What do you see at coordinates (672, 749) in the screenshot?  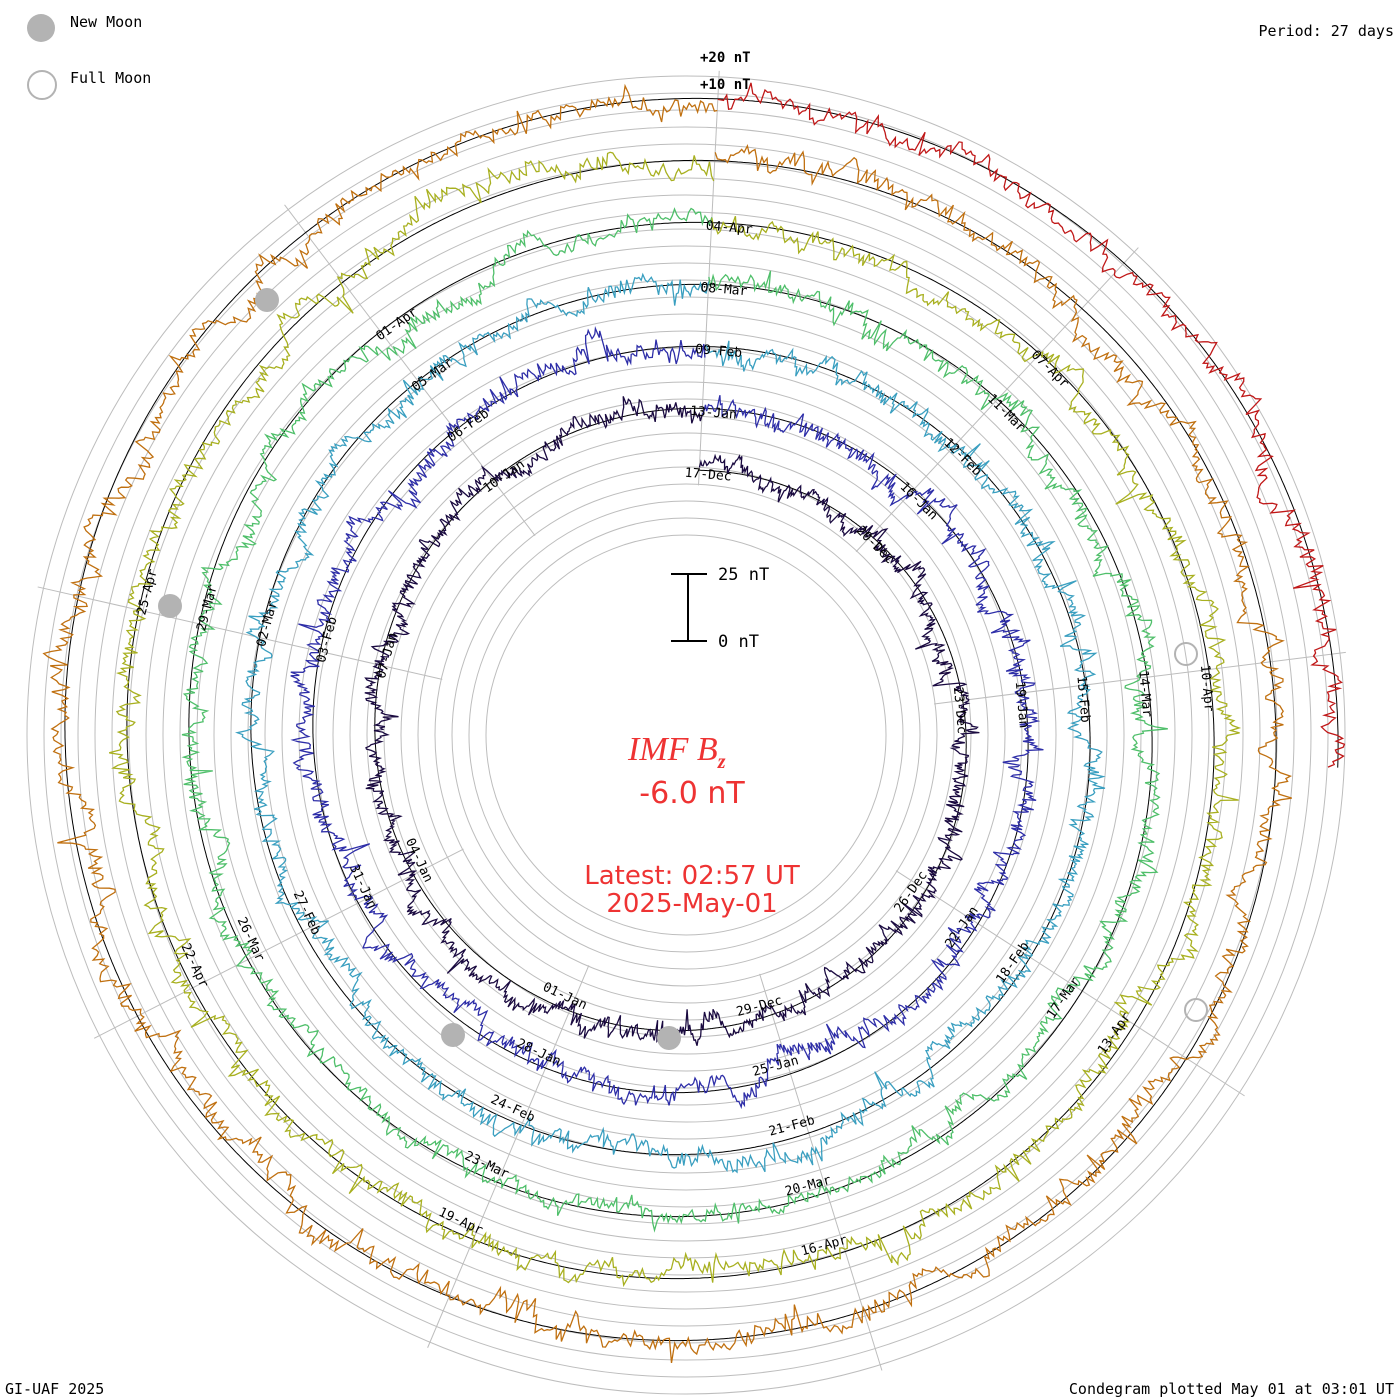 I see `center-title: IMF B` at bounding box center [672, 749].